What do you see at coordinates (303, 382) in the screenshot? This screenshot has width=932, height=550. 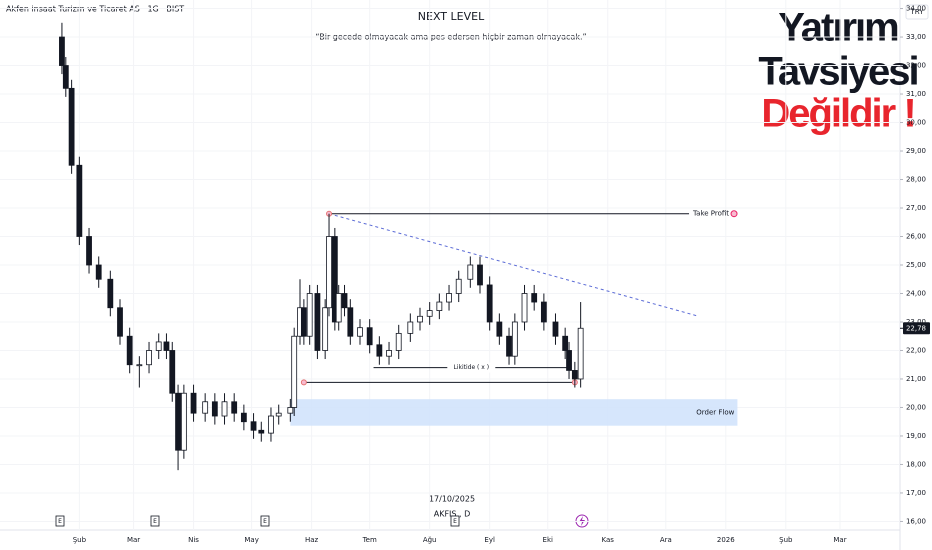 I see `anchor-point` at bounding box center [303, 382].